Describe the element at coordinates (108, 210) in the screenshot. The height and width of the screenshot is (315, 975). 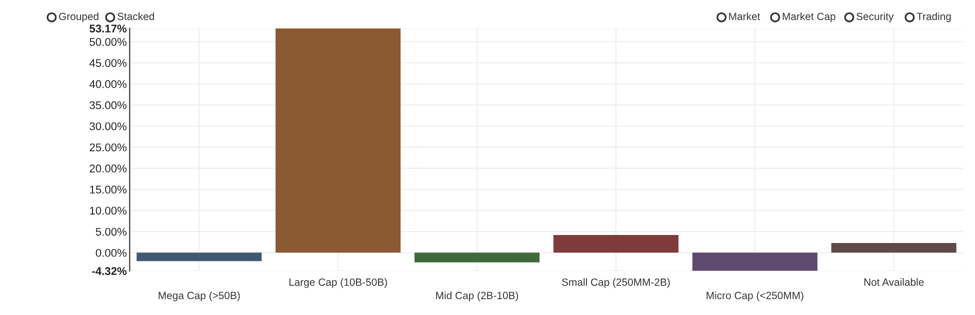
I see `y-tick-label: 10.00%` at that location.